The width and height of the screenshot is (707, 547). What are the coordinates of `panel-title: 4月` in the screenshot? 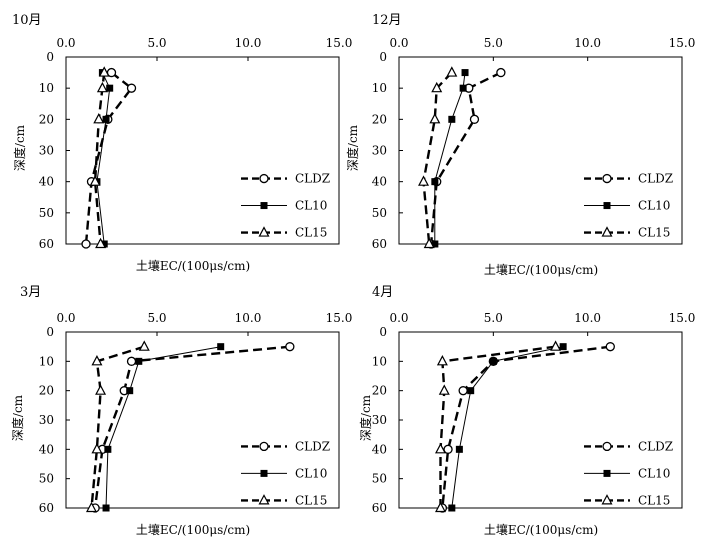 It's located at (382, 292).